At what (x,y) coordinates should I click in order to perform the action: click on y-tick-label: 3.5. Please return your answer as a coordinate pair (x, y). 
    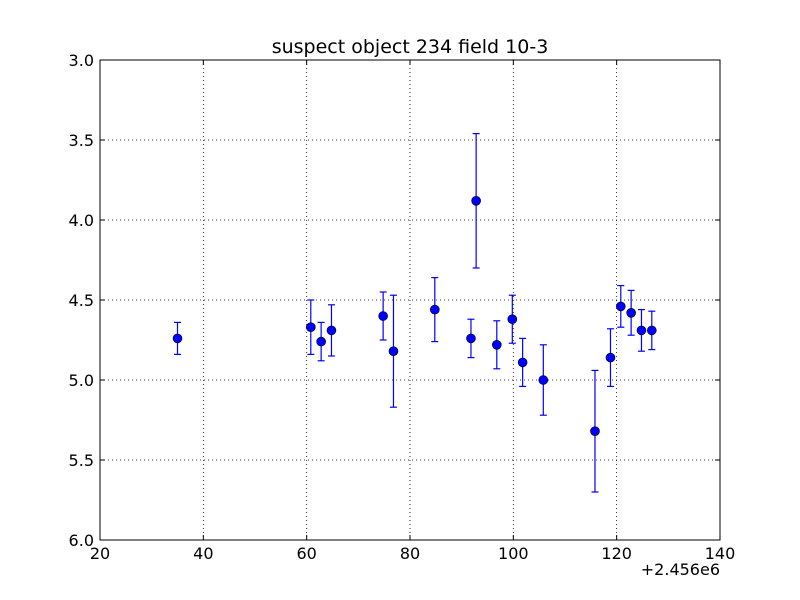
    Looking at the image, I should click on (81, 140).